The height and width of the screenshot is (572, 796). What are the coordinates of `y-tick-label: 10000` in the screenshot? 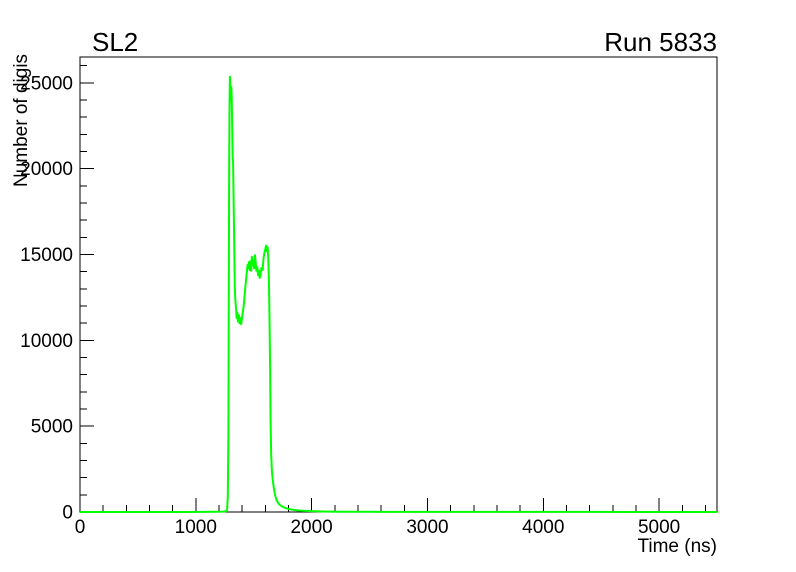 It's located at (46, 341).